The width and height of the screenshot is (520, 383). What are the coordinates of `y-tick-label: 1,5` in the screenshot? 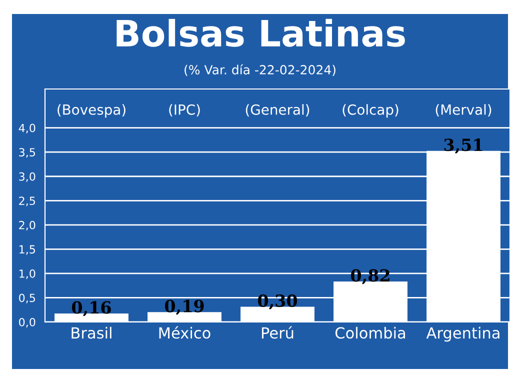 It's located at (27, 250).